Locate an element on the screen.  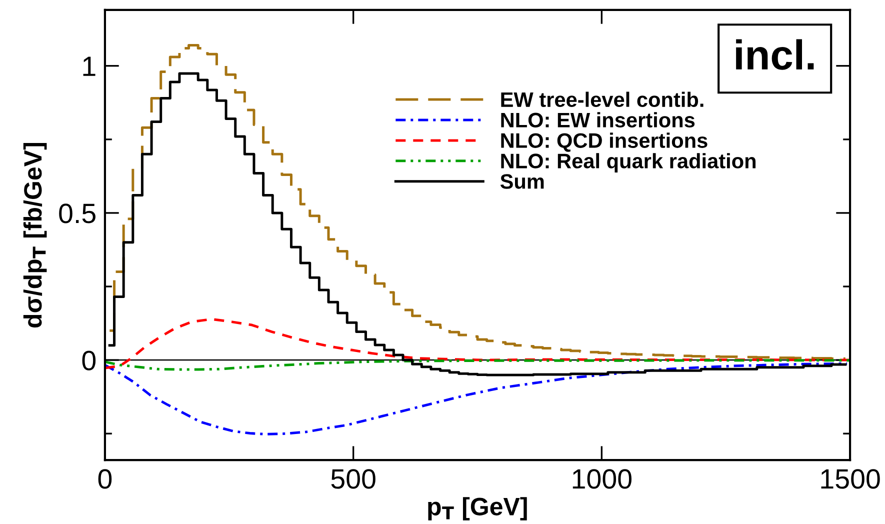
y-tick-label: 1 is located at coordinates (89, 66).